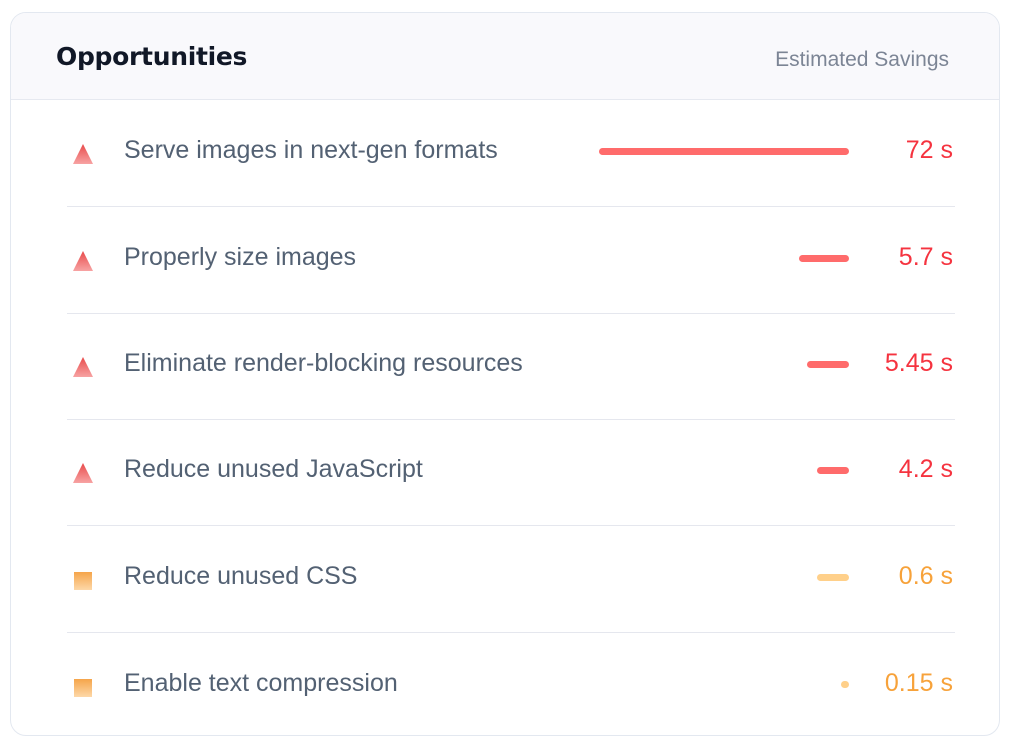  Describe the element at coordinates (511, 153) in the screenshot. I see `opportunity-row: Serve images in next-gen formats 72 s` at that location.